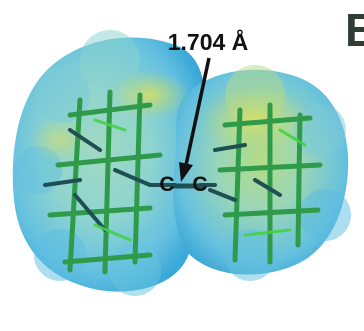 The image size is (364, 331). I want to click on arrow-head, so click(186, 172).